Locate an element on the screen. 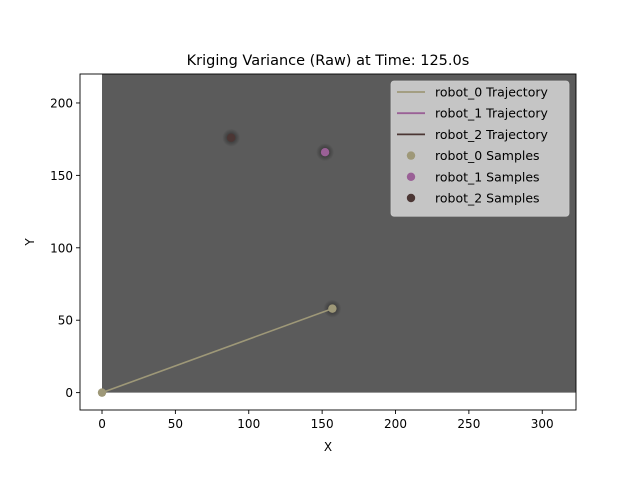 This screenshot has width=640, height=485. x-tick-label: 150 is located at coordinates (322, 424).